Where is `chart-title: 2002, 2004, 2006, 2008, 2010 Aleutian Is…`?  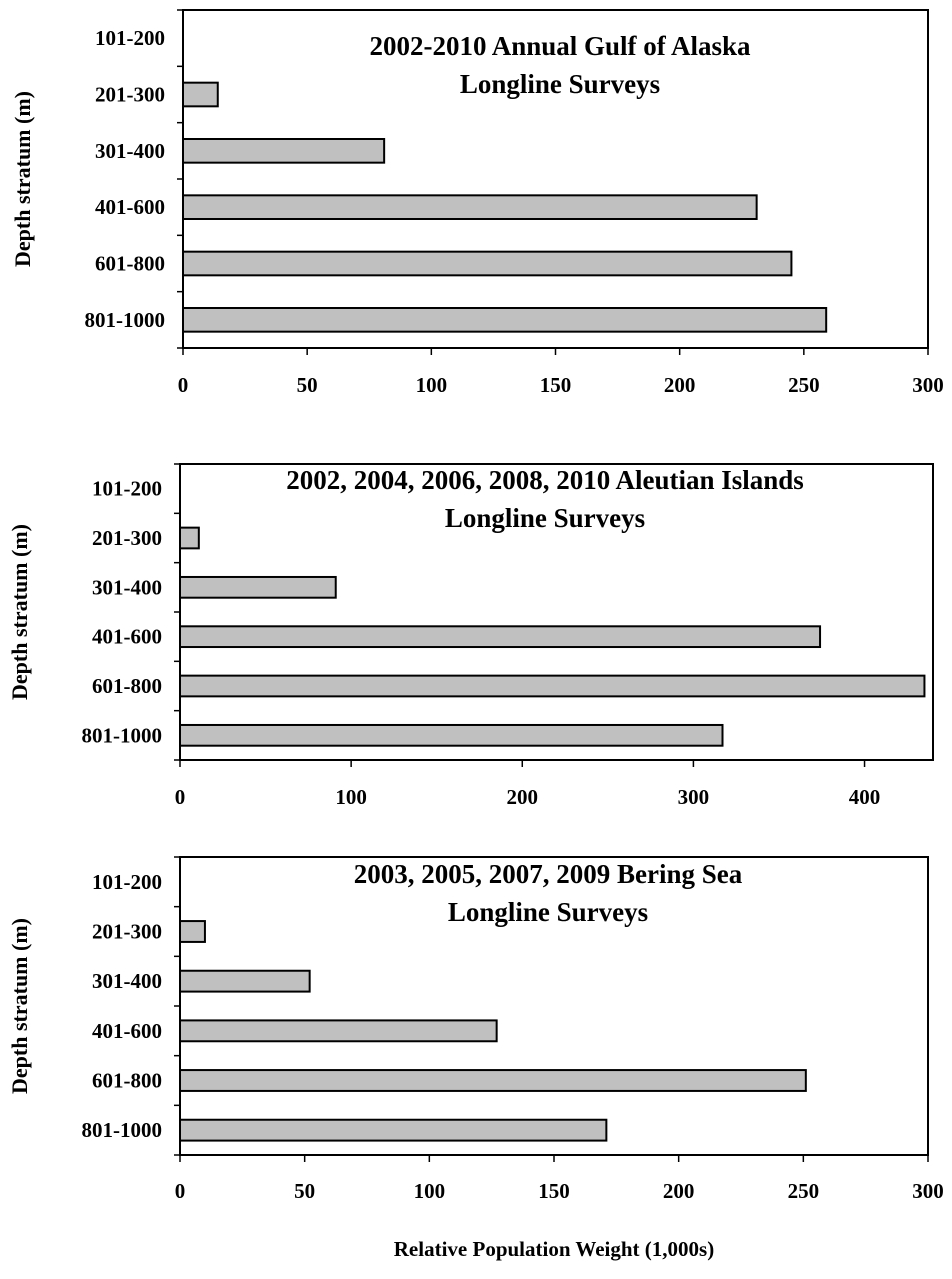 chart-title: 2002, 2004, 2006, 2008, 2010 Aleutian Is… is located at coordinates (545, 480).